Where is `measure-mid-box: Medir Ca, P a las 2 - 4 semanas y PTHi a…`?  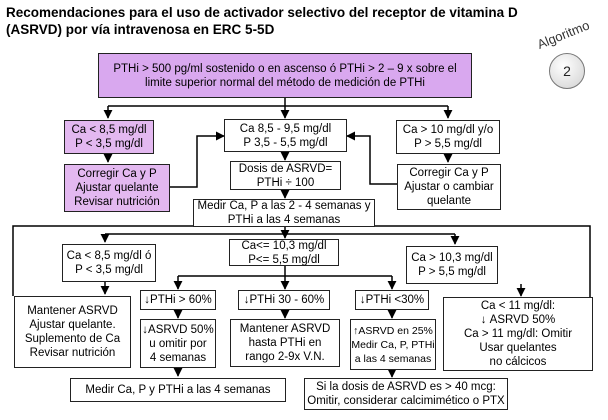 measure-mid-box: Medir Ca, P a las 2 - 4 semanas y PTHi a… is located at coordinates (284, 213).